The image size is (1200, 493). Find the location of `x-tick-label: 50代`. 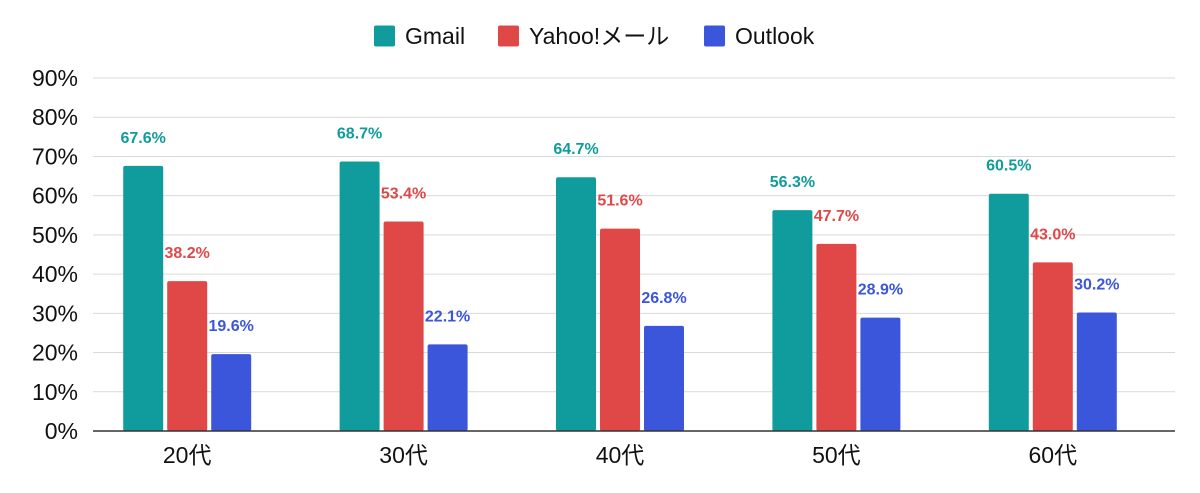

x-tick-label: 50代 is located at coordinates (836, 455).